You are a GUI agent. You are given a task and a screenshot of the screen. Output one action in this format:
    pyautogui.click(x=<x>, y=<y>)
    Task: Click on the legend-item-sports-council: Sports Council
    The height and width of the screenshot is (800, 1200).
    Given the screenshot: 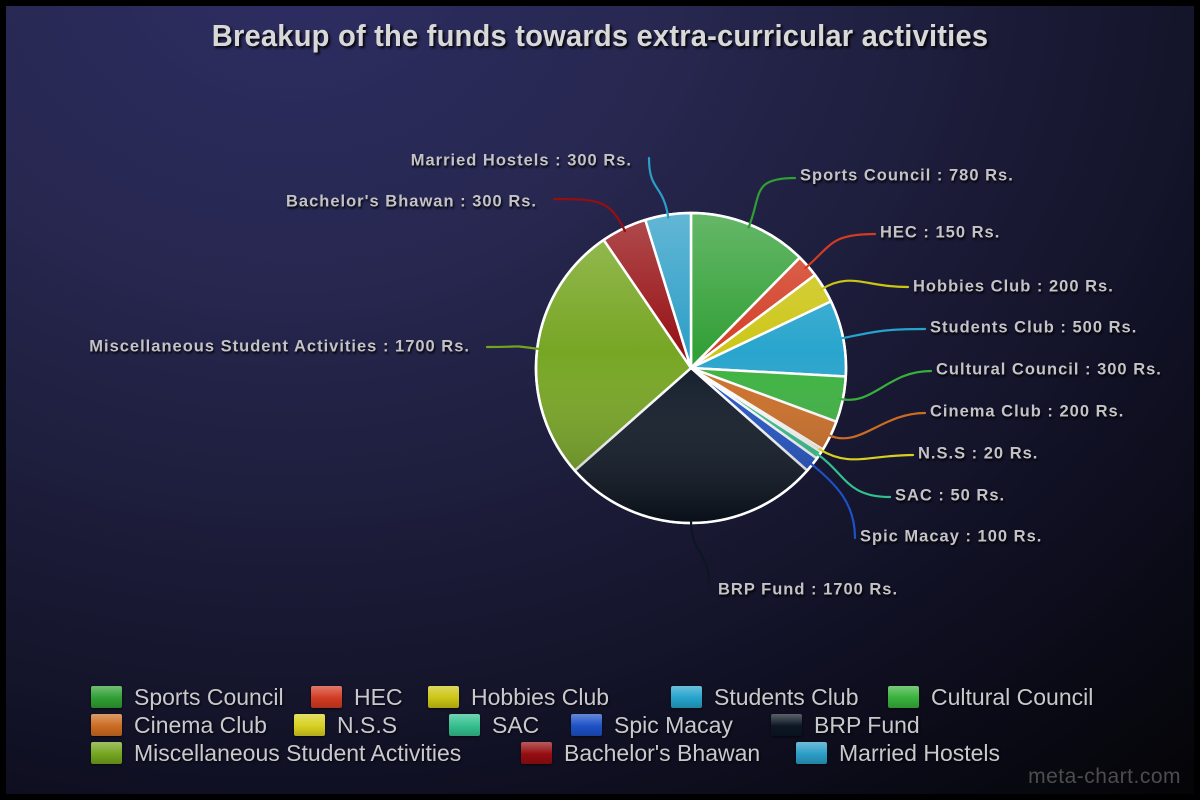 What is the action you would take?
    pyautogui.click(x=187, y=697)
    